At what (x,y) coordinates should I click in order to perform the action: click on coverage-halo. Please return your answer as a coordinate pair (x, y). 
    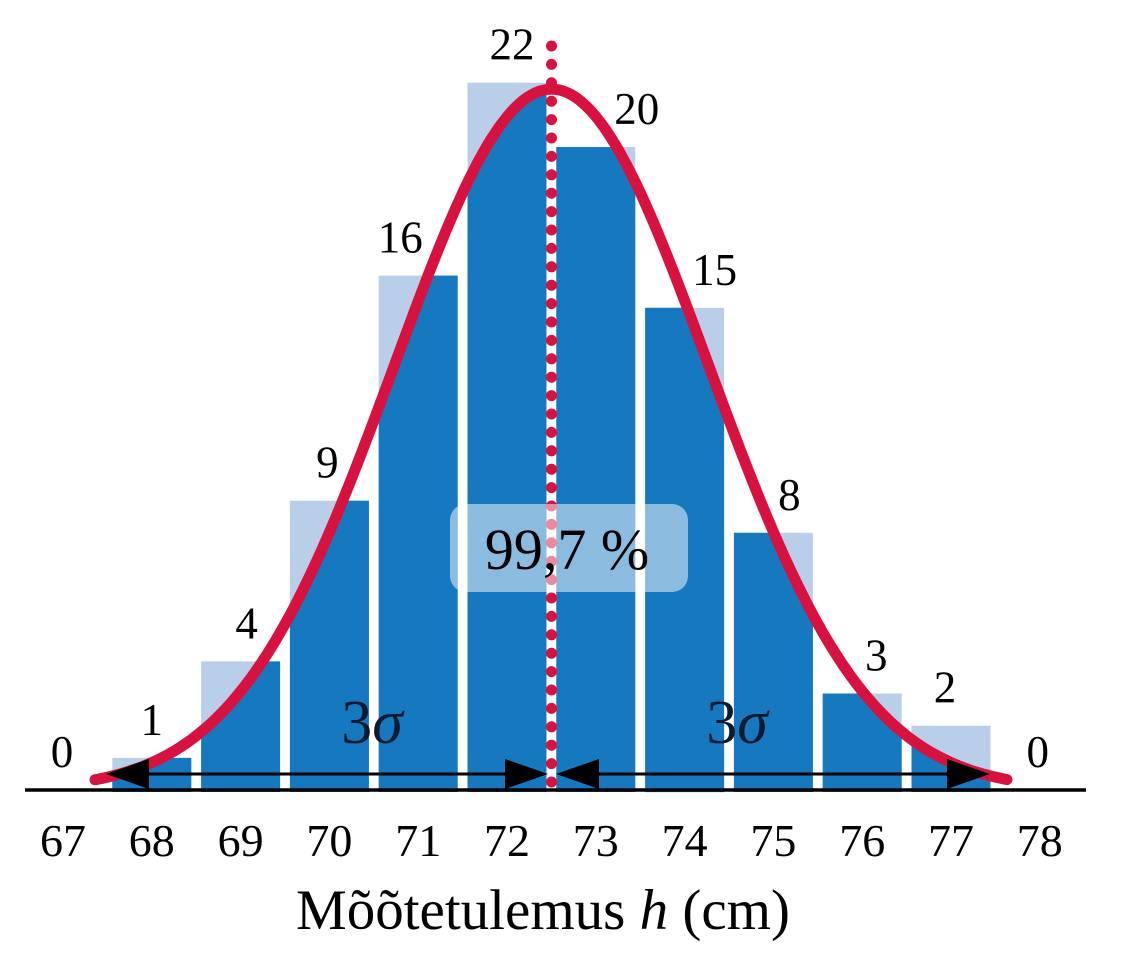
    Looking at the image, I should click on (569, 548).